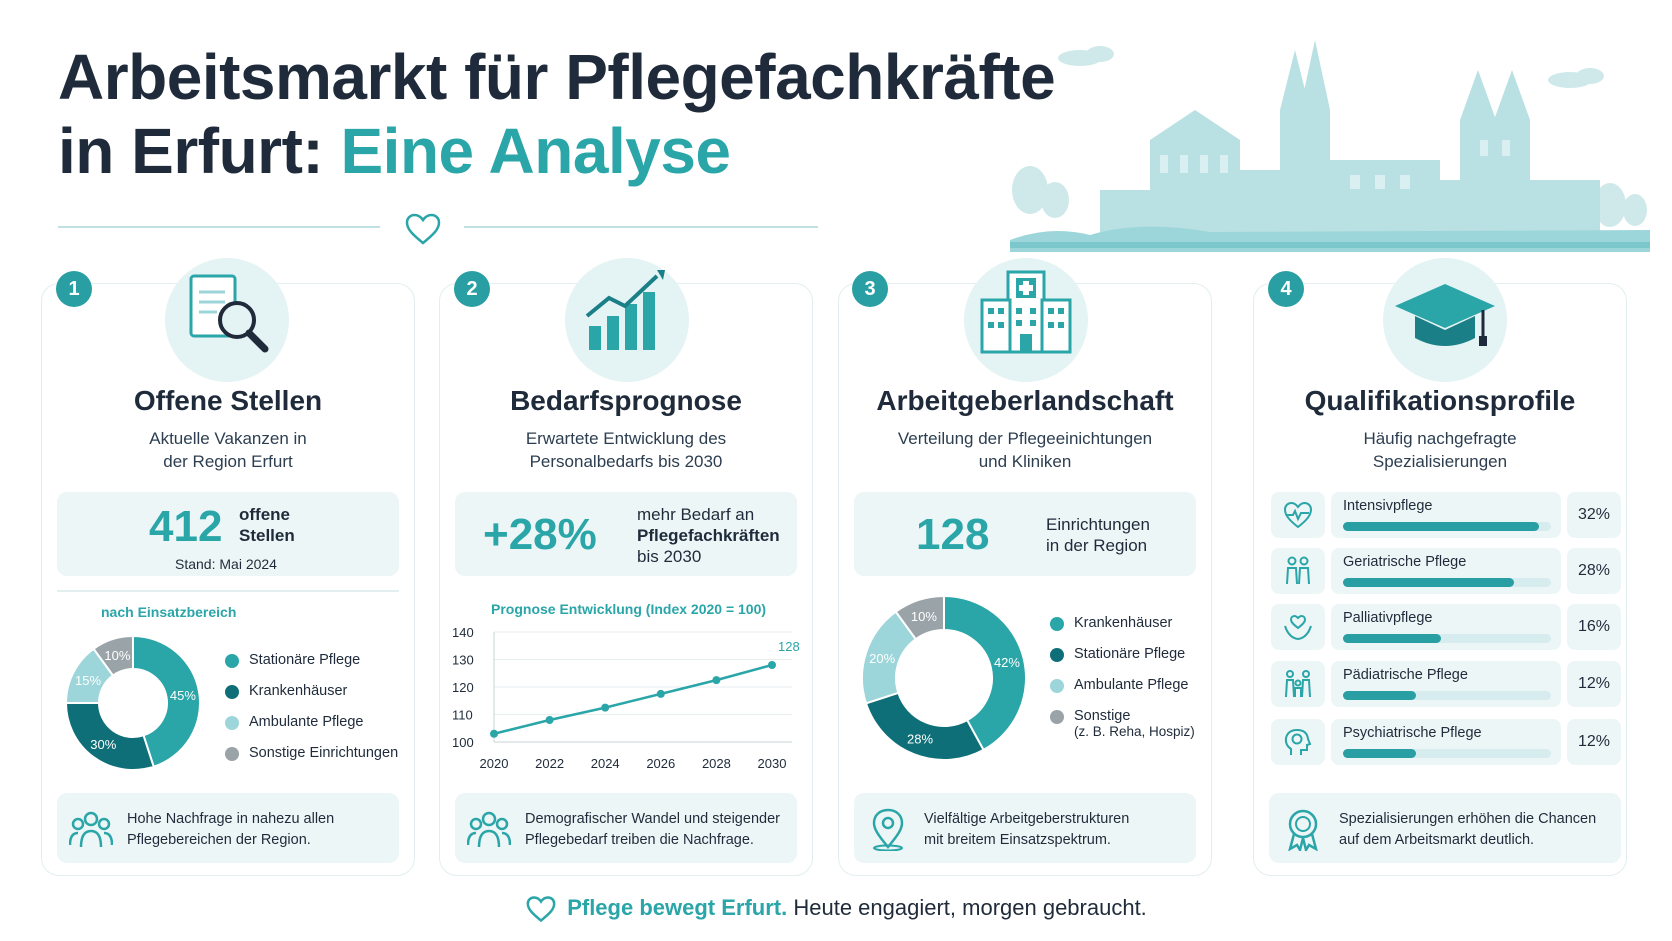  Describe the element at coordinates (494, 763) in the screenshot. I see `x-tick-label: 2020` at that location.